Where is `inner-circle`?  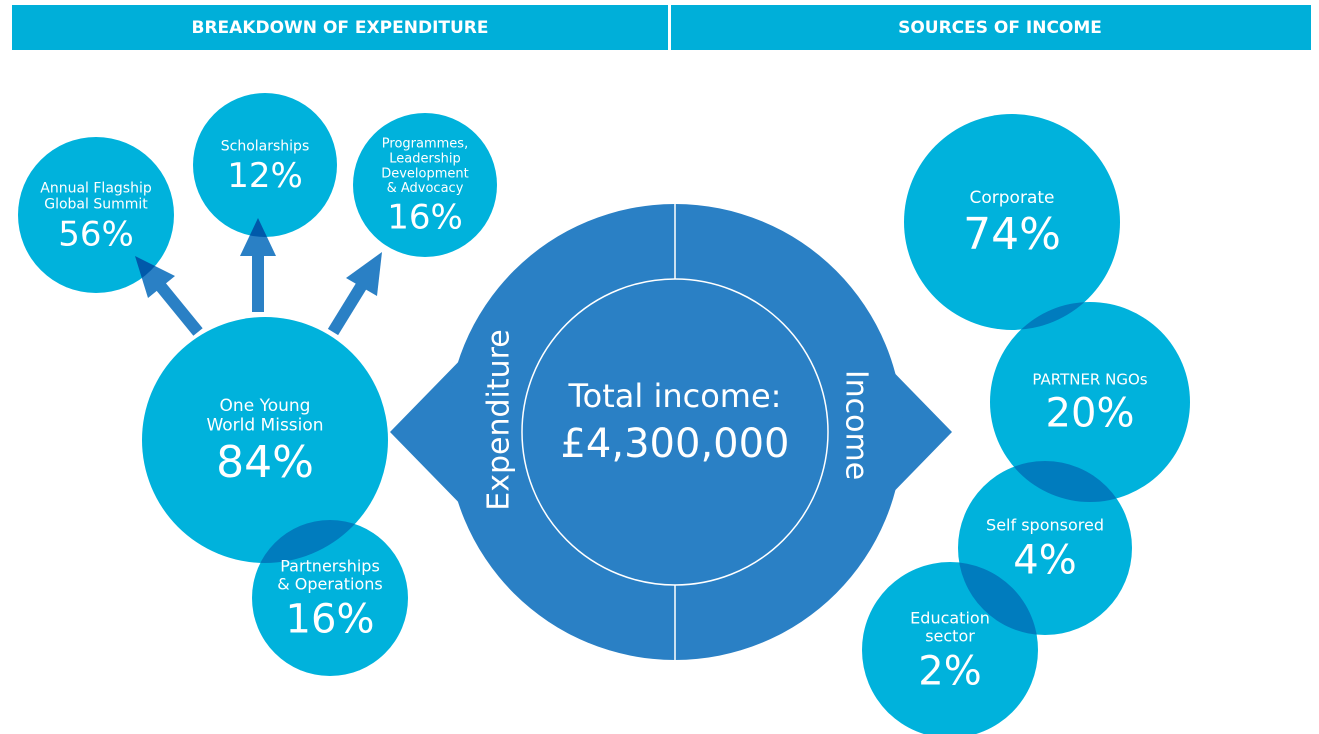
inner-circle is located at coordinates (675, 432).